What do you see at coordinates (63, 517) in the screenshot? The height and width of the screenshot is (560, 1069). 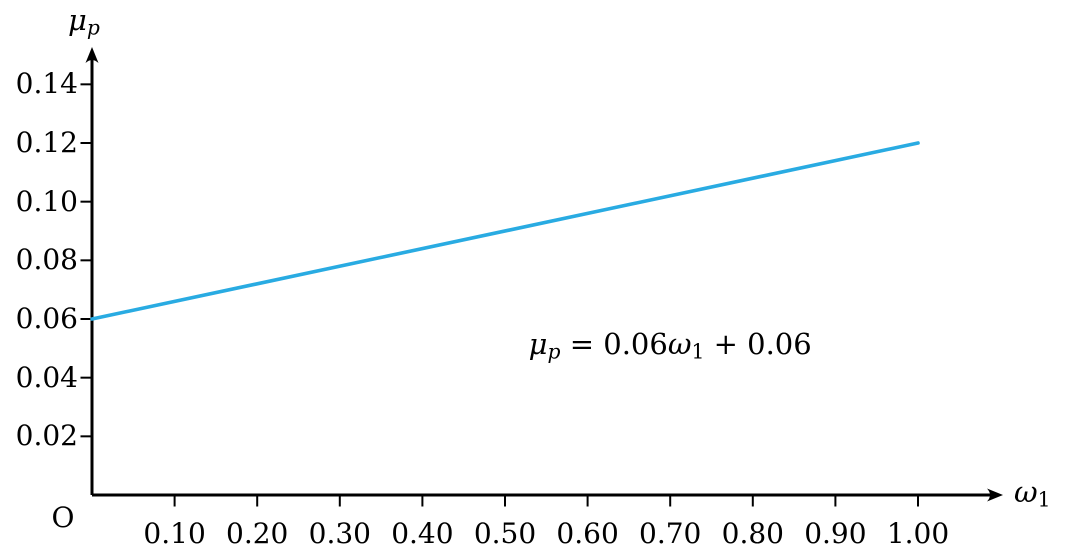 I see `origin-label: O` at bounding box center [63, 517].